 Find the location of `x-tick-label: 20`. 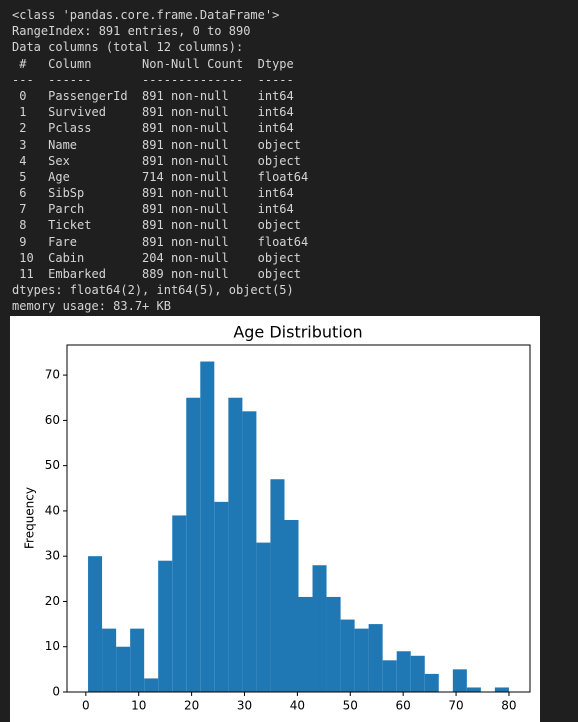

x-tick-label: 20 is located at coordinates (191, 706).